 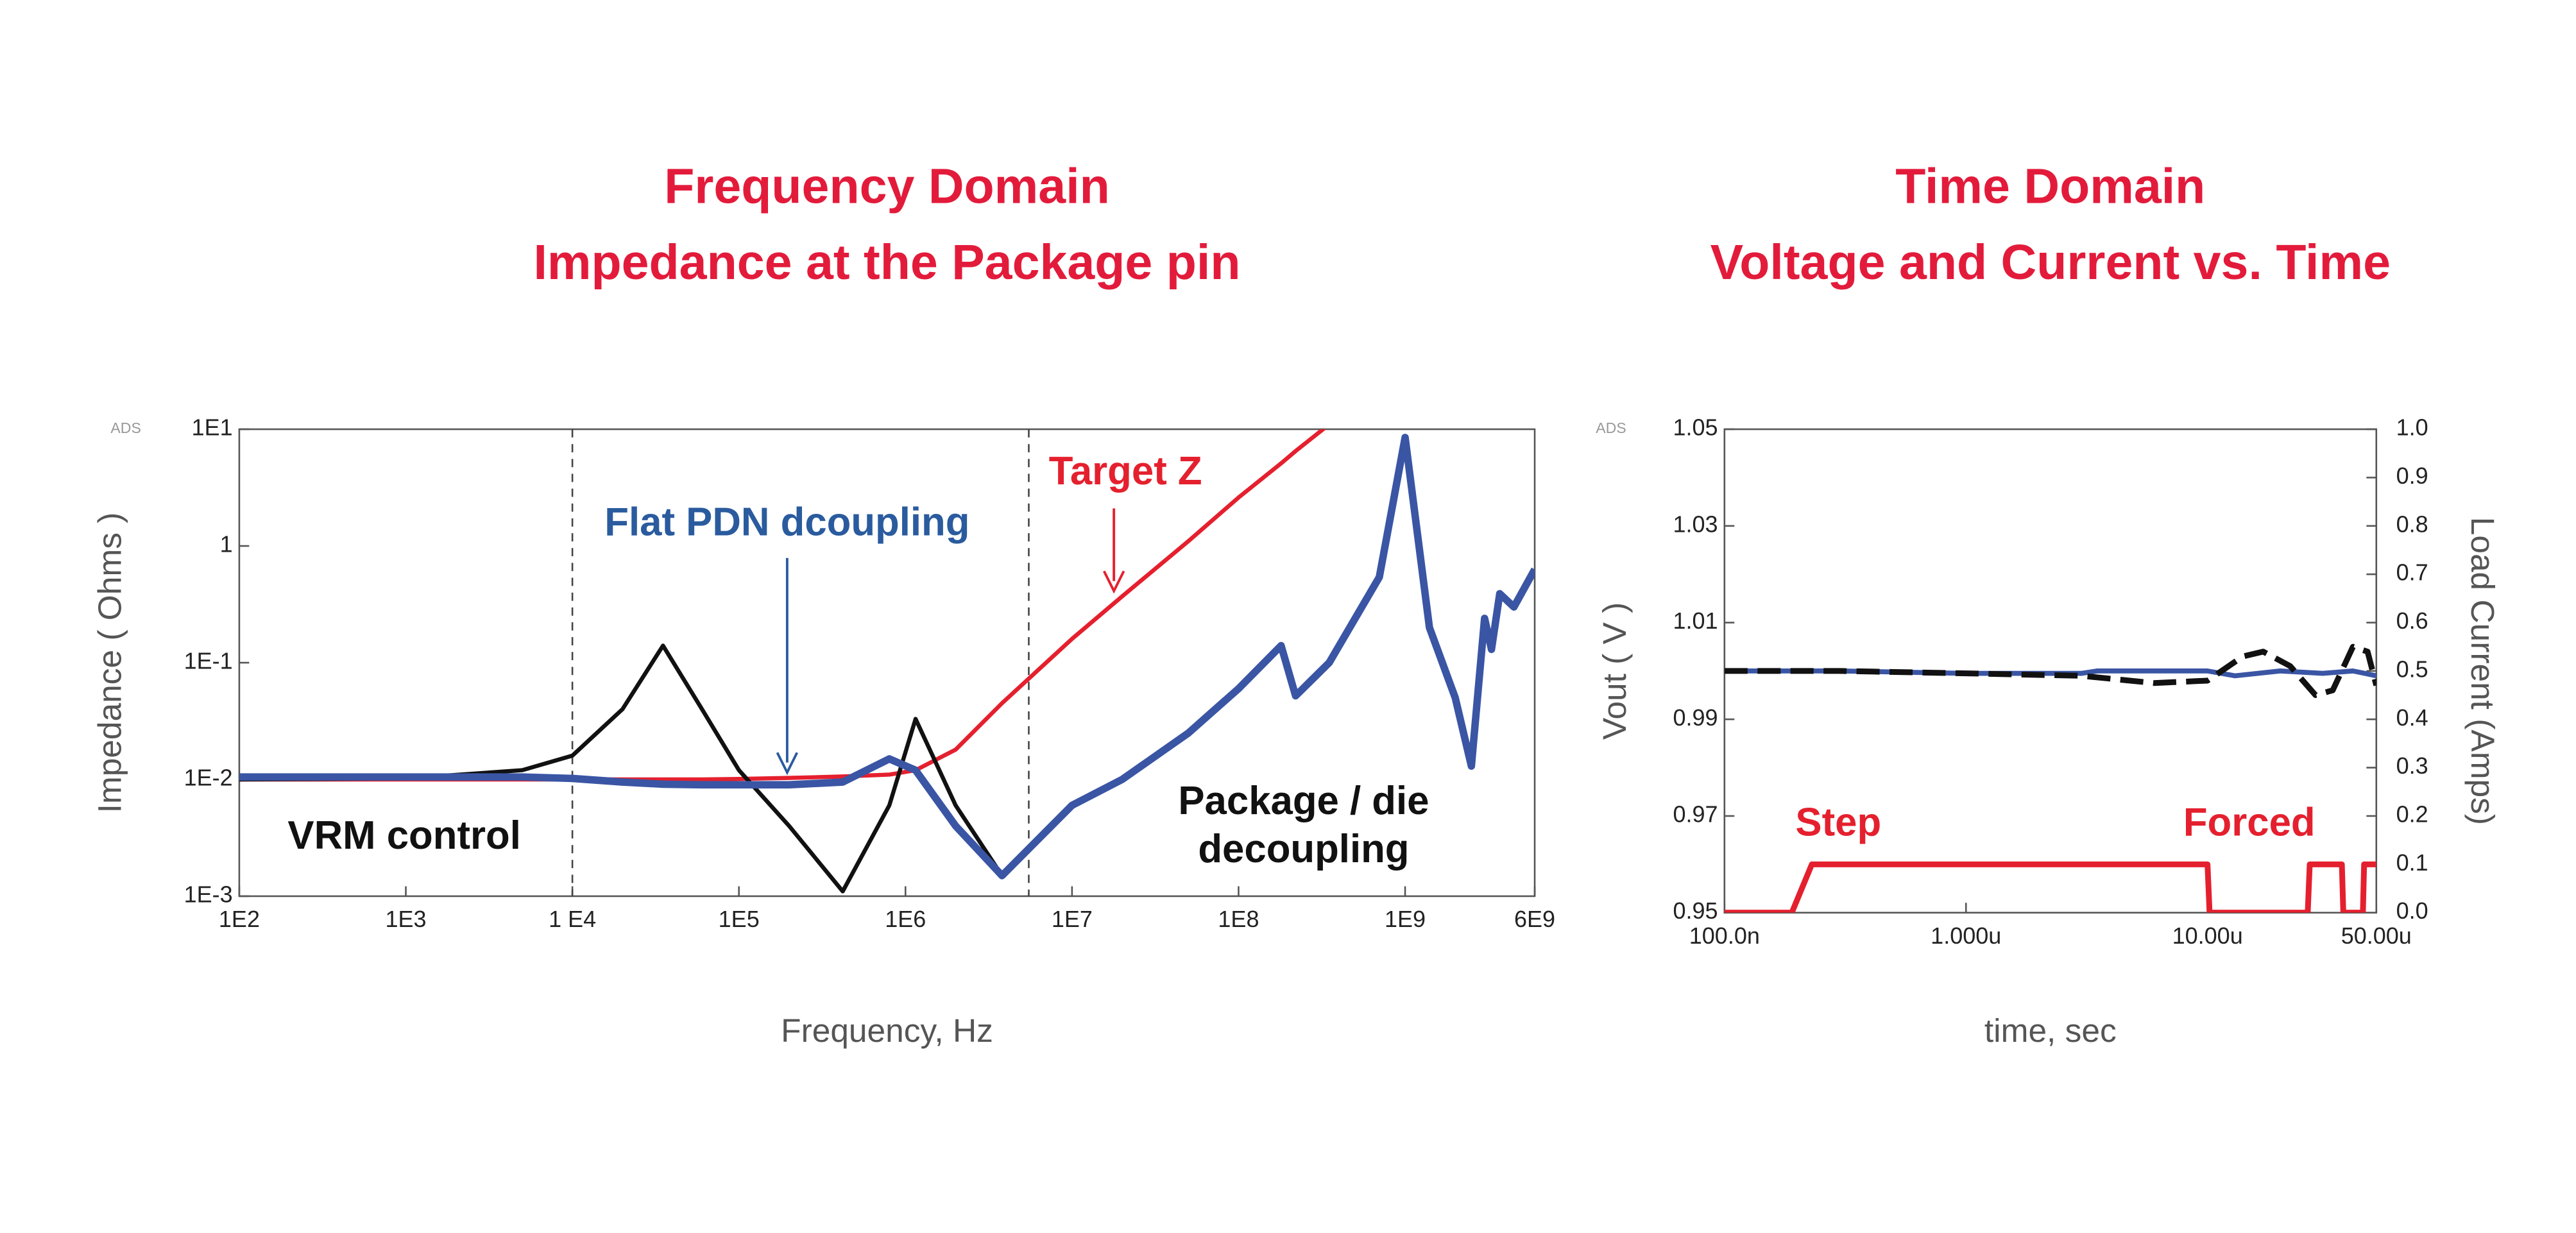 What do you see at coordinates (1695, 621) in the screenshot?
I see `y-tick-label: 1.01` at bounding box center [1695, 621].